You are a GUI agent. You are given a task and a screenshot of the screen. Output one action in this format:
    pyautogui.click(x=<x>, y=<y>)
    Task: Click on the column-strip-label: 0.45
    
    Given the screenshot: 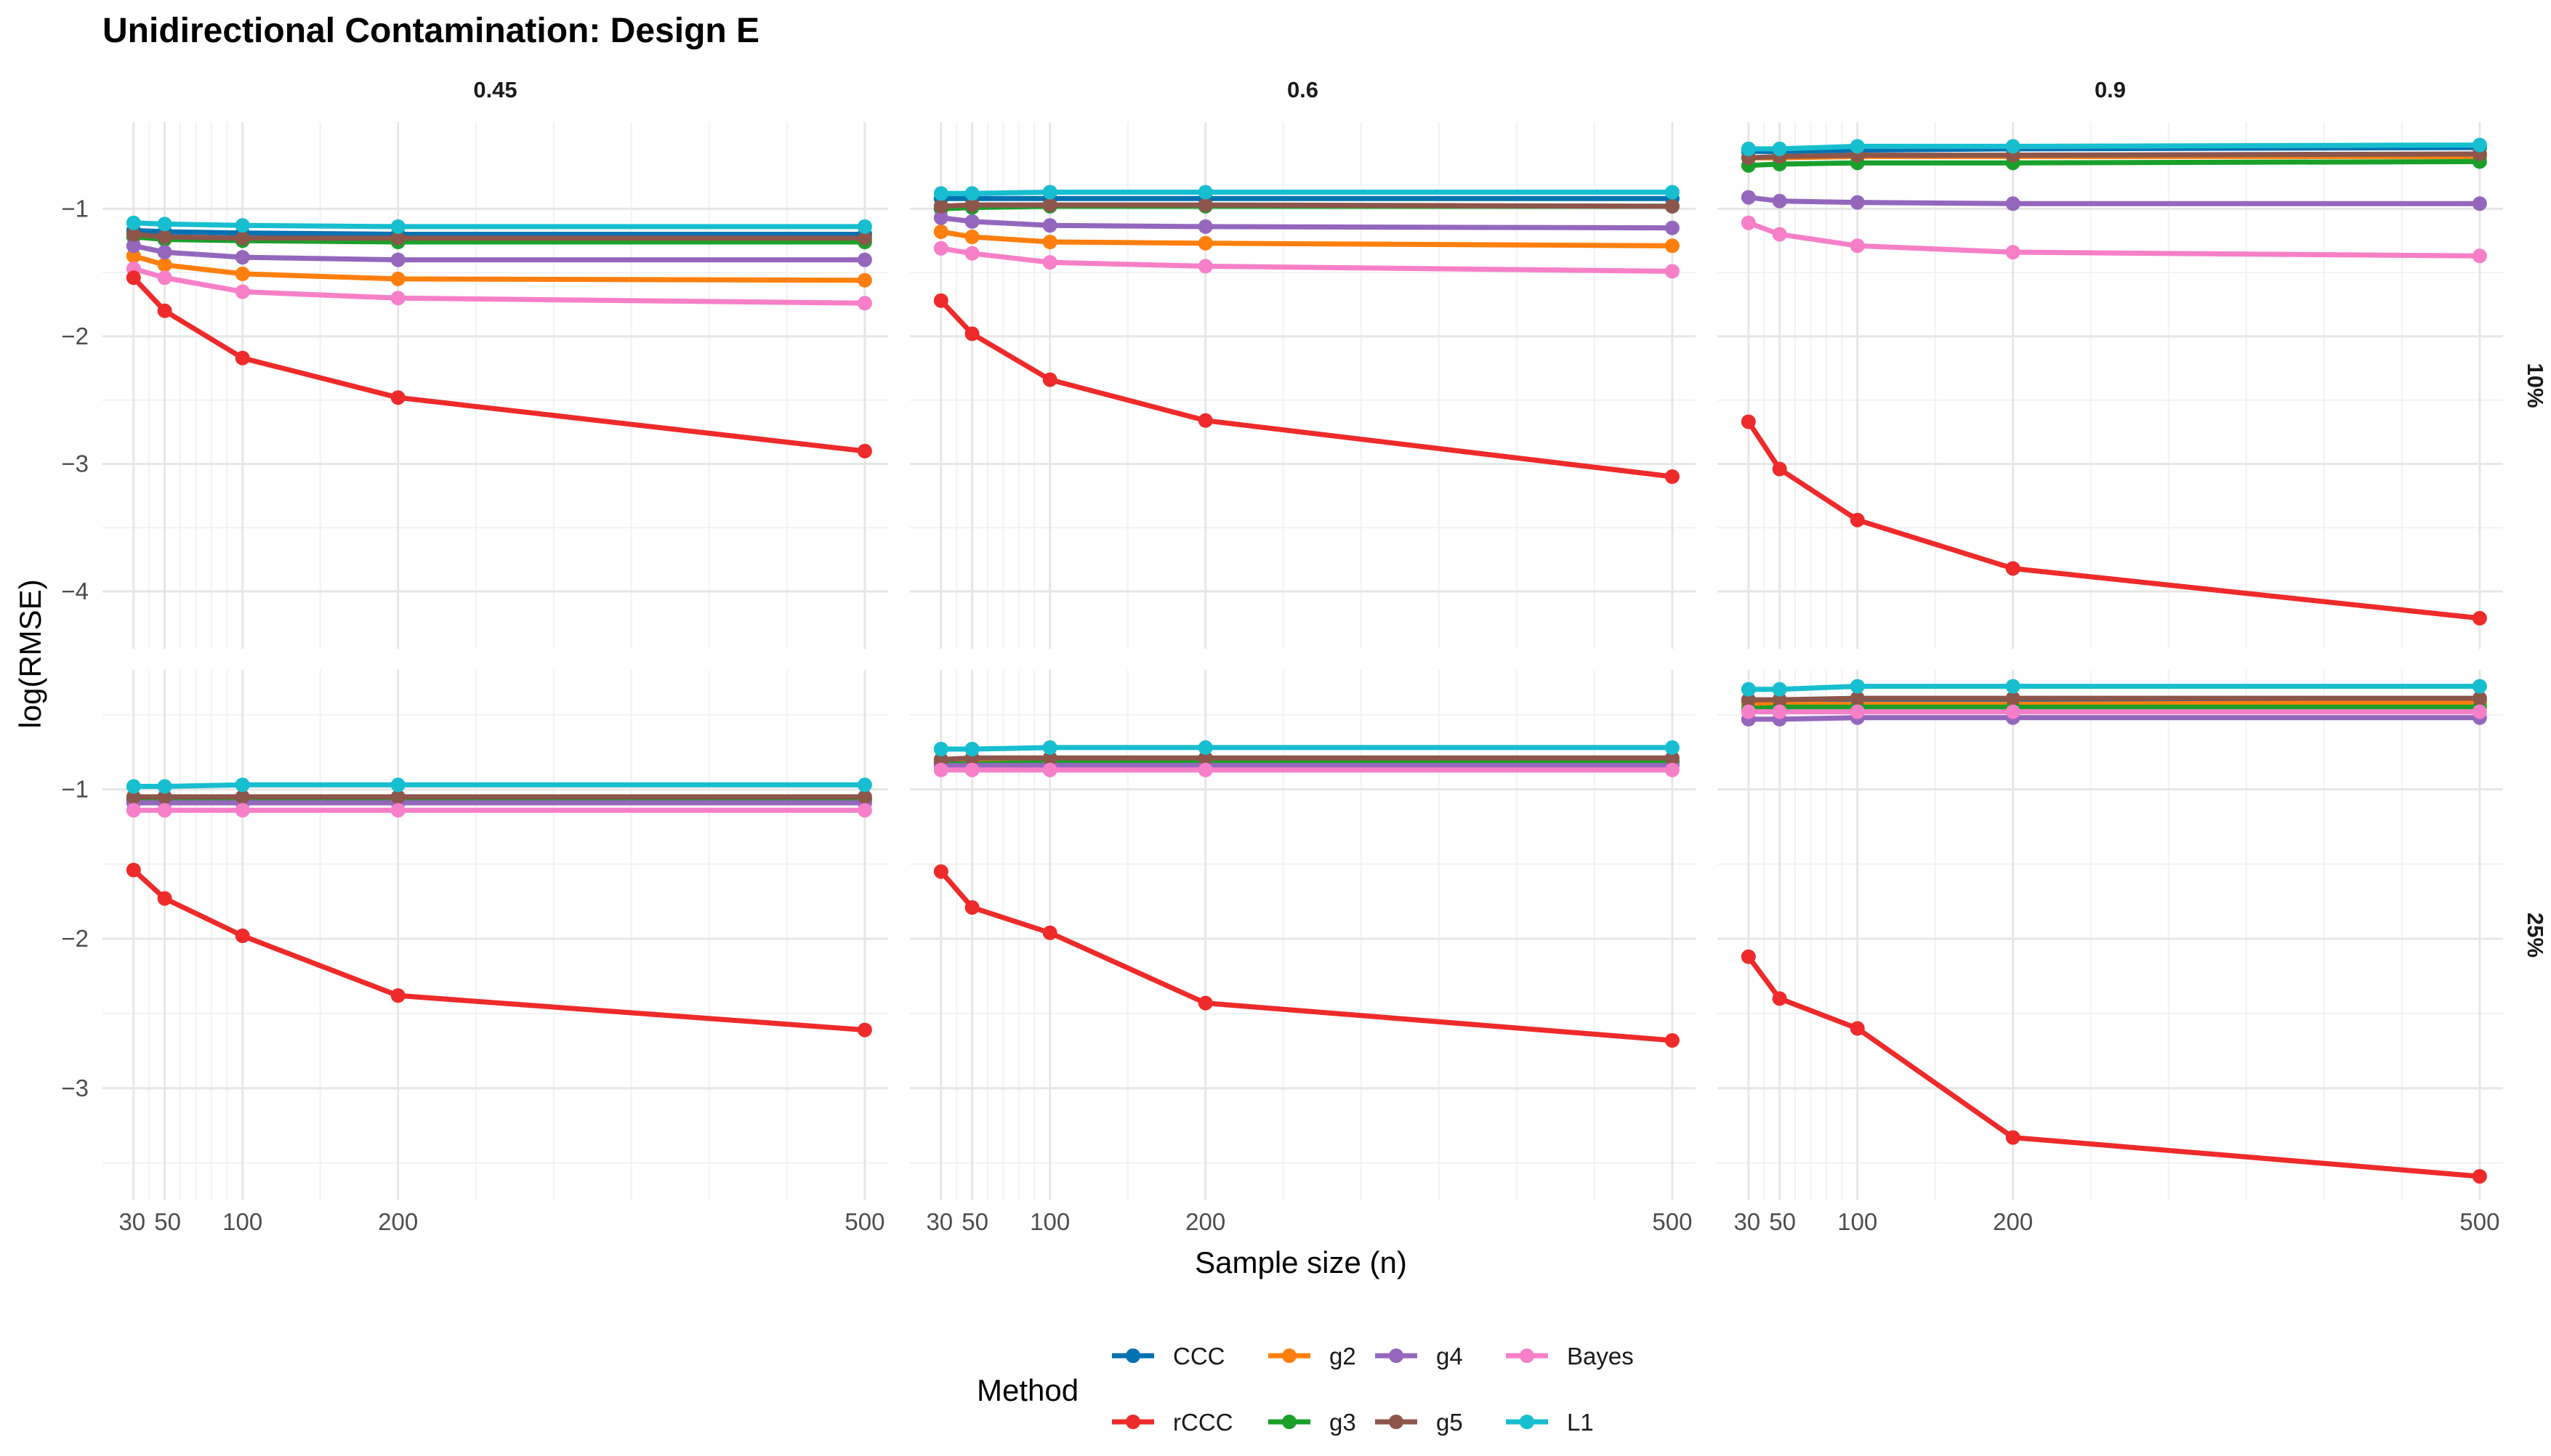 What is the action you would take?
    pyautogui.click(x=495, y=89)
    